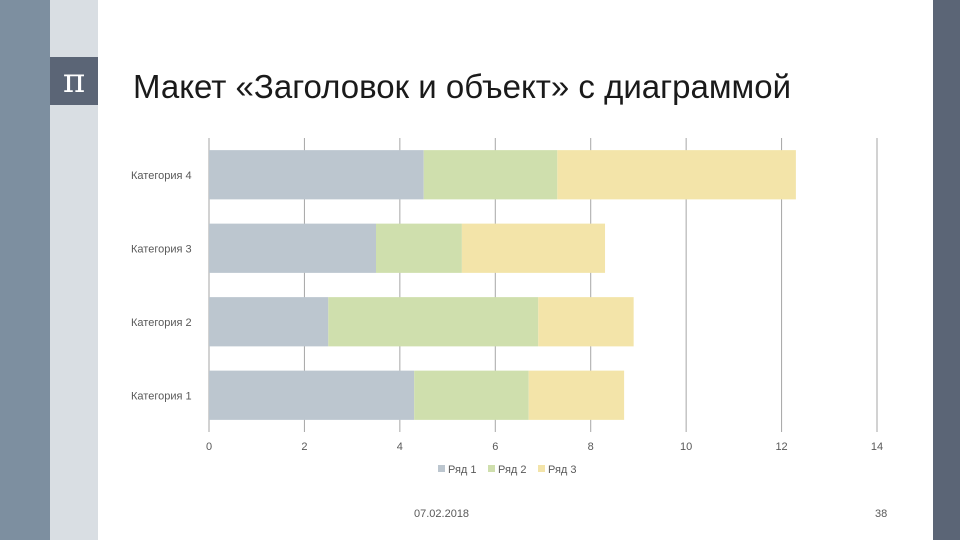  What do you see at coordinates (676, 175) in the screenshot?
I see `bar-cat4-series3` at bounding box center [676, 175].